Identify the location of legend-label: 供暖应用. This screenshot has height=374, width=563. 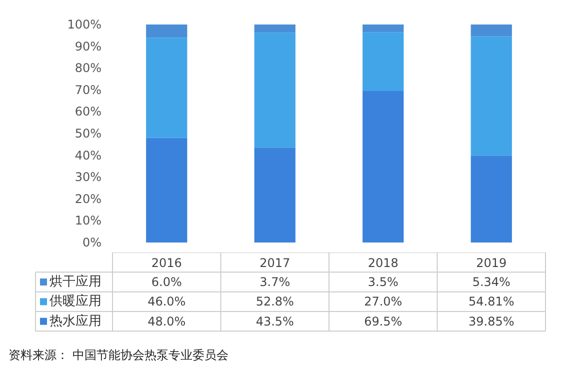
(76, 301).